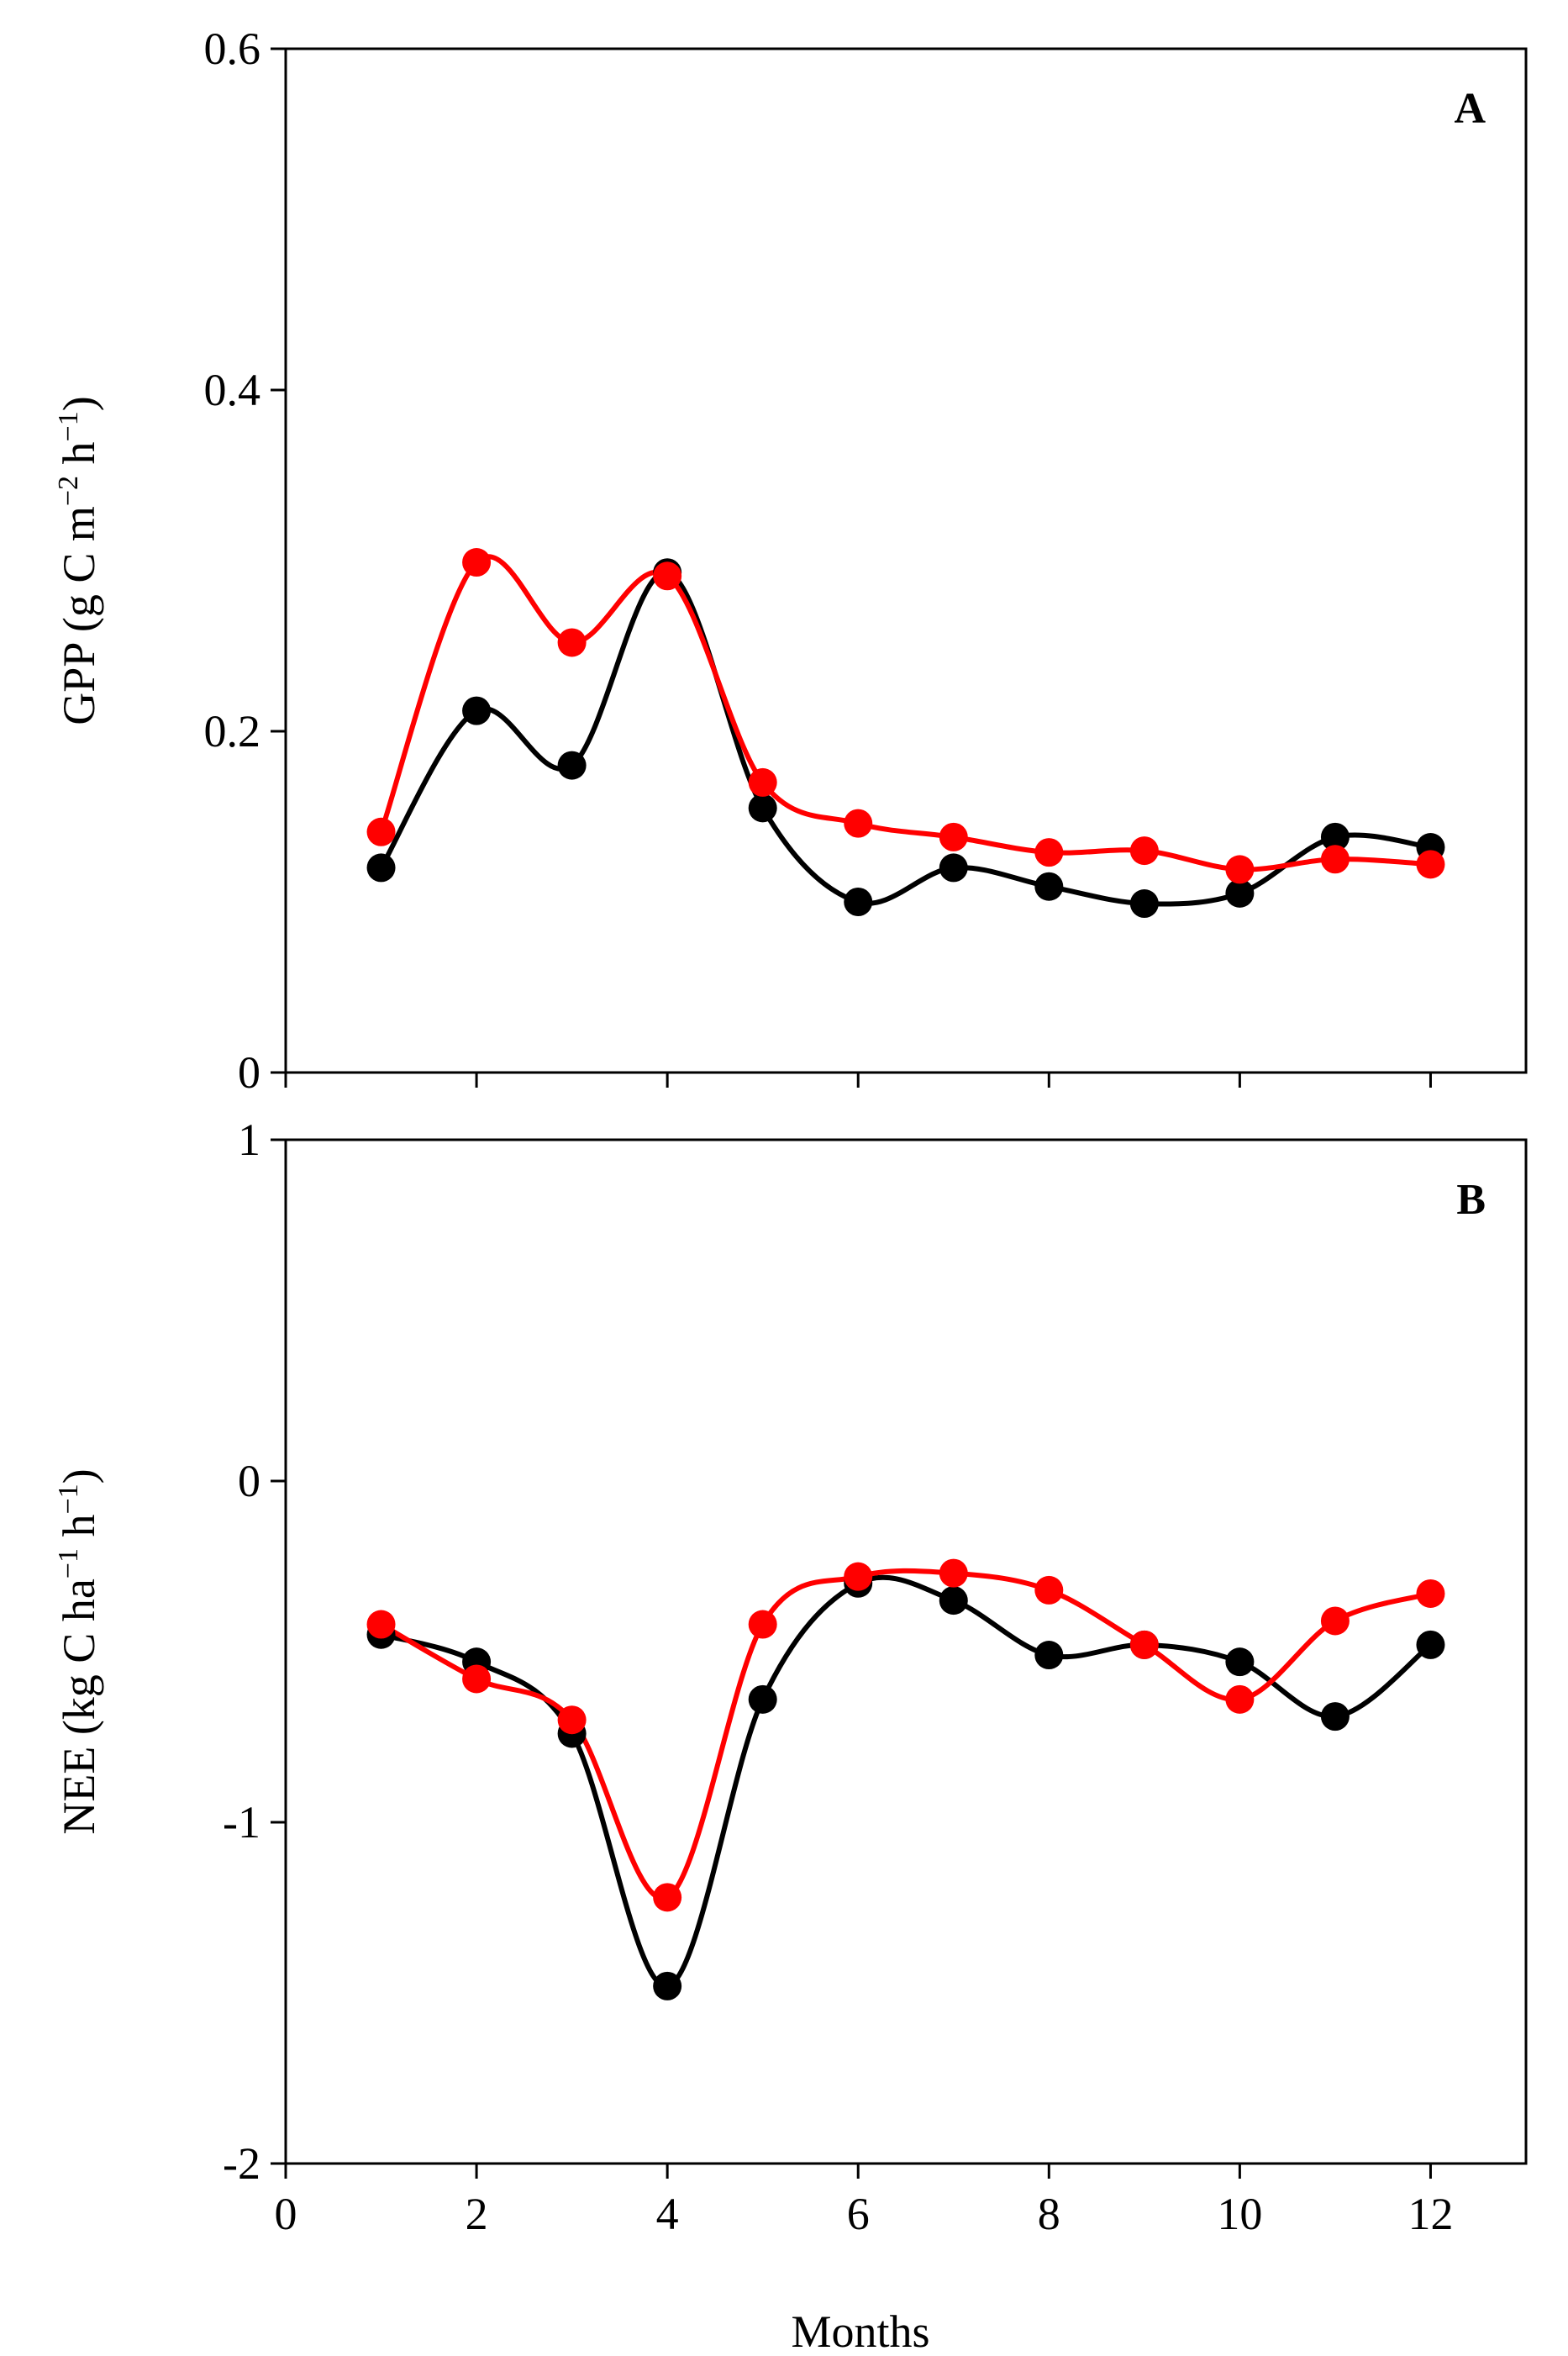  I want to click on x-tick-label: 2, so click(477, 2214).